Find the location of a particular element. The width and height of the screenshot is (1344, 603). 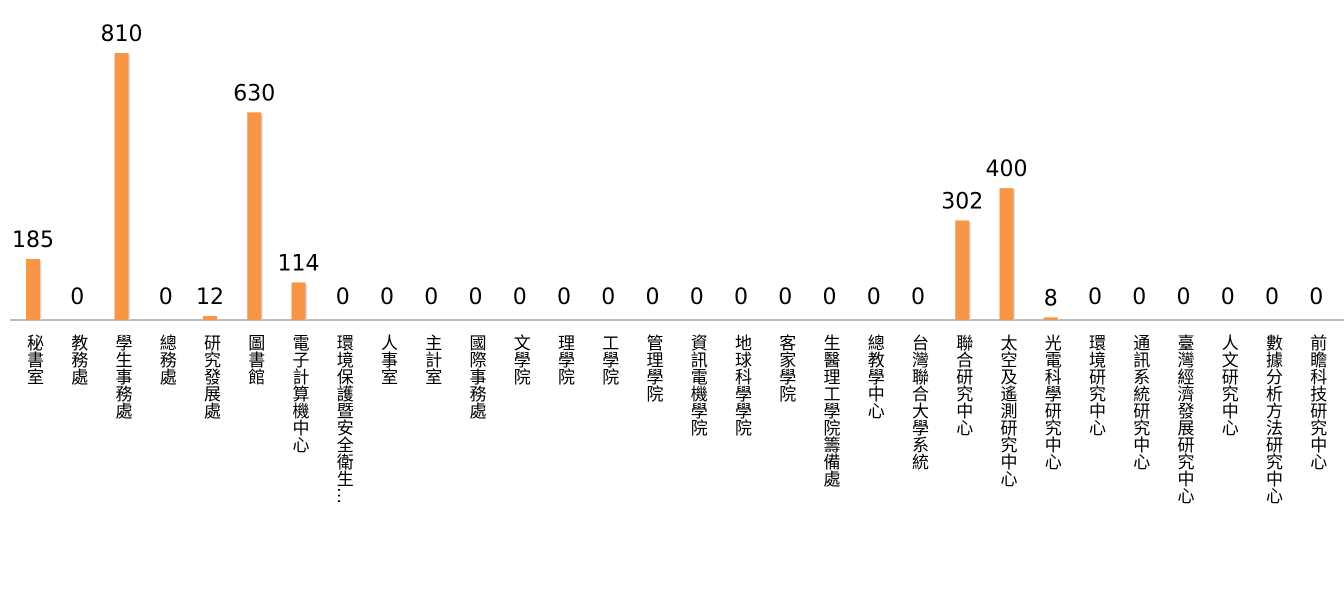

value-label: 630 is located at coordinates (254, 93).